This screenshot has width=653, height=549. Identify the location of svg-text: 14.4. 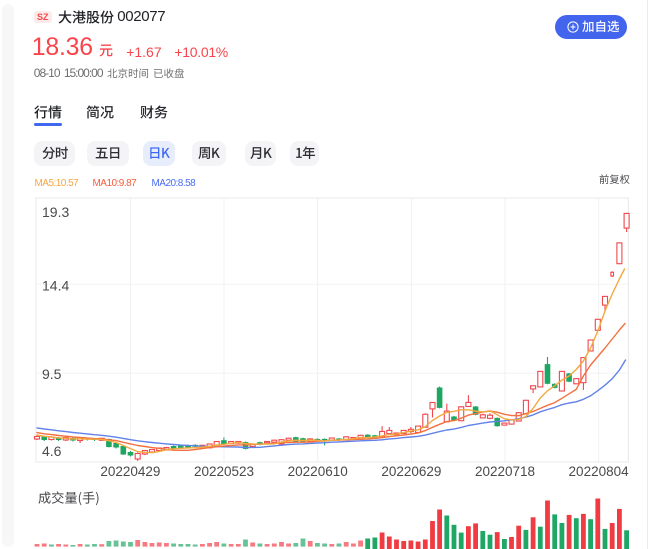
(55, 286).